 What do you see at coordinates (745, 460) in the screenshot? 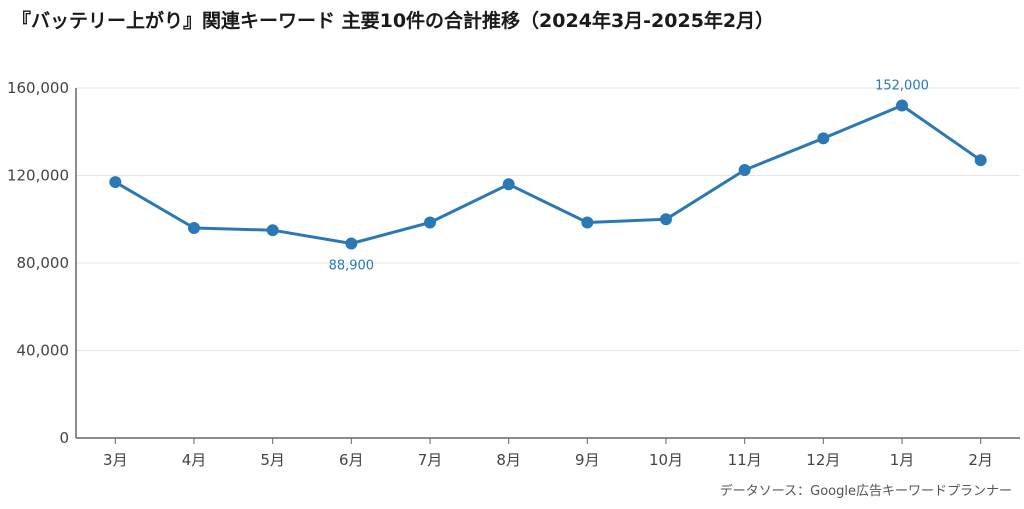
I see `x-tick-label: 11月` at bounding box center [745, 460].